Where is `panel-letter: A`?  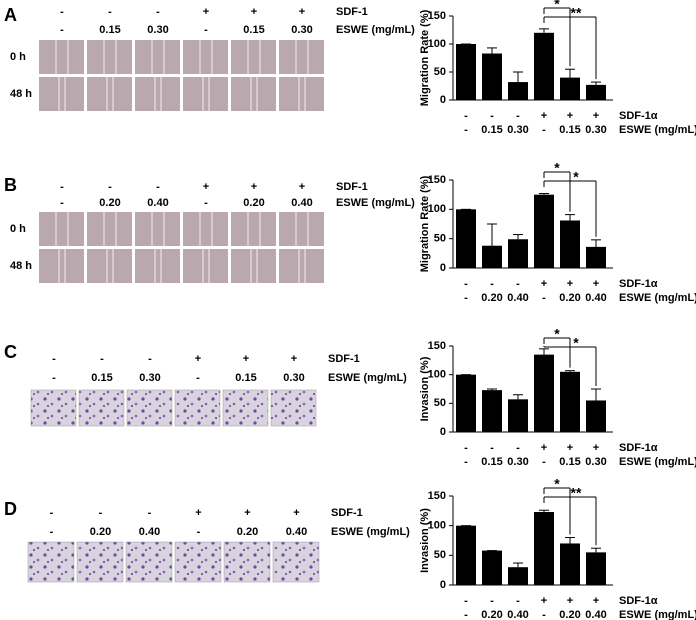 panel-letter: A is located at coordinates (10, 15).